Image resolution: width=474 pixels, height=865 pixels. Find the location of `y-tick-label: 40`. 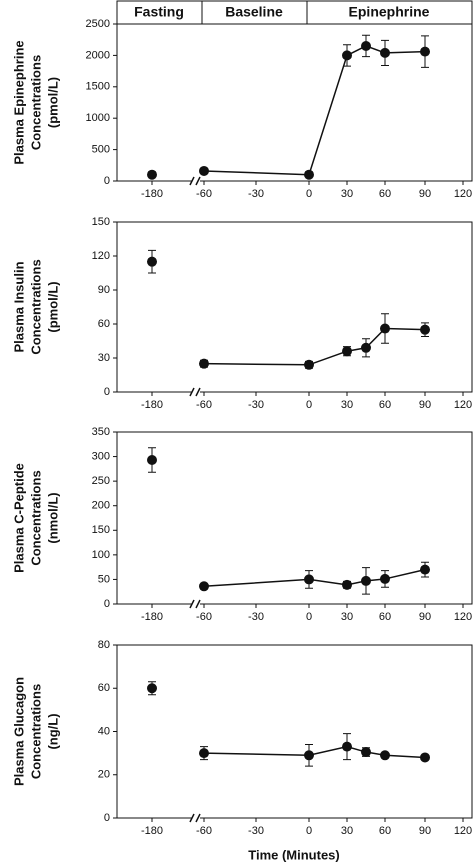

y-tick-label: 40 is located at coordinates (104, 731).